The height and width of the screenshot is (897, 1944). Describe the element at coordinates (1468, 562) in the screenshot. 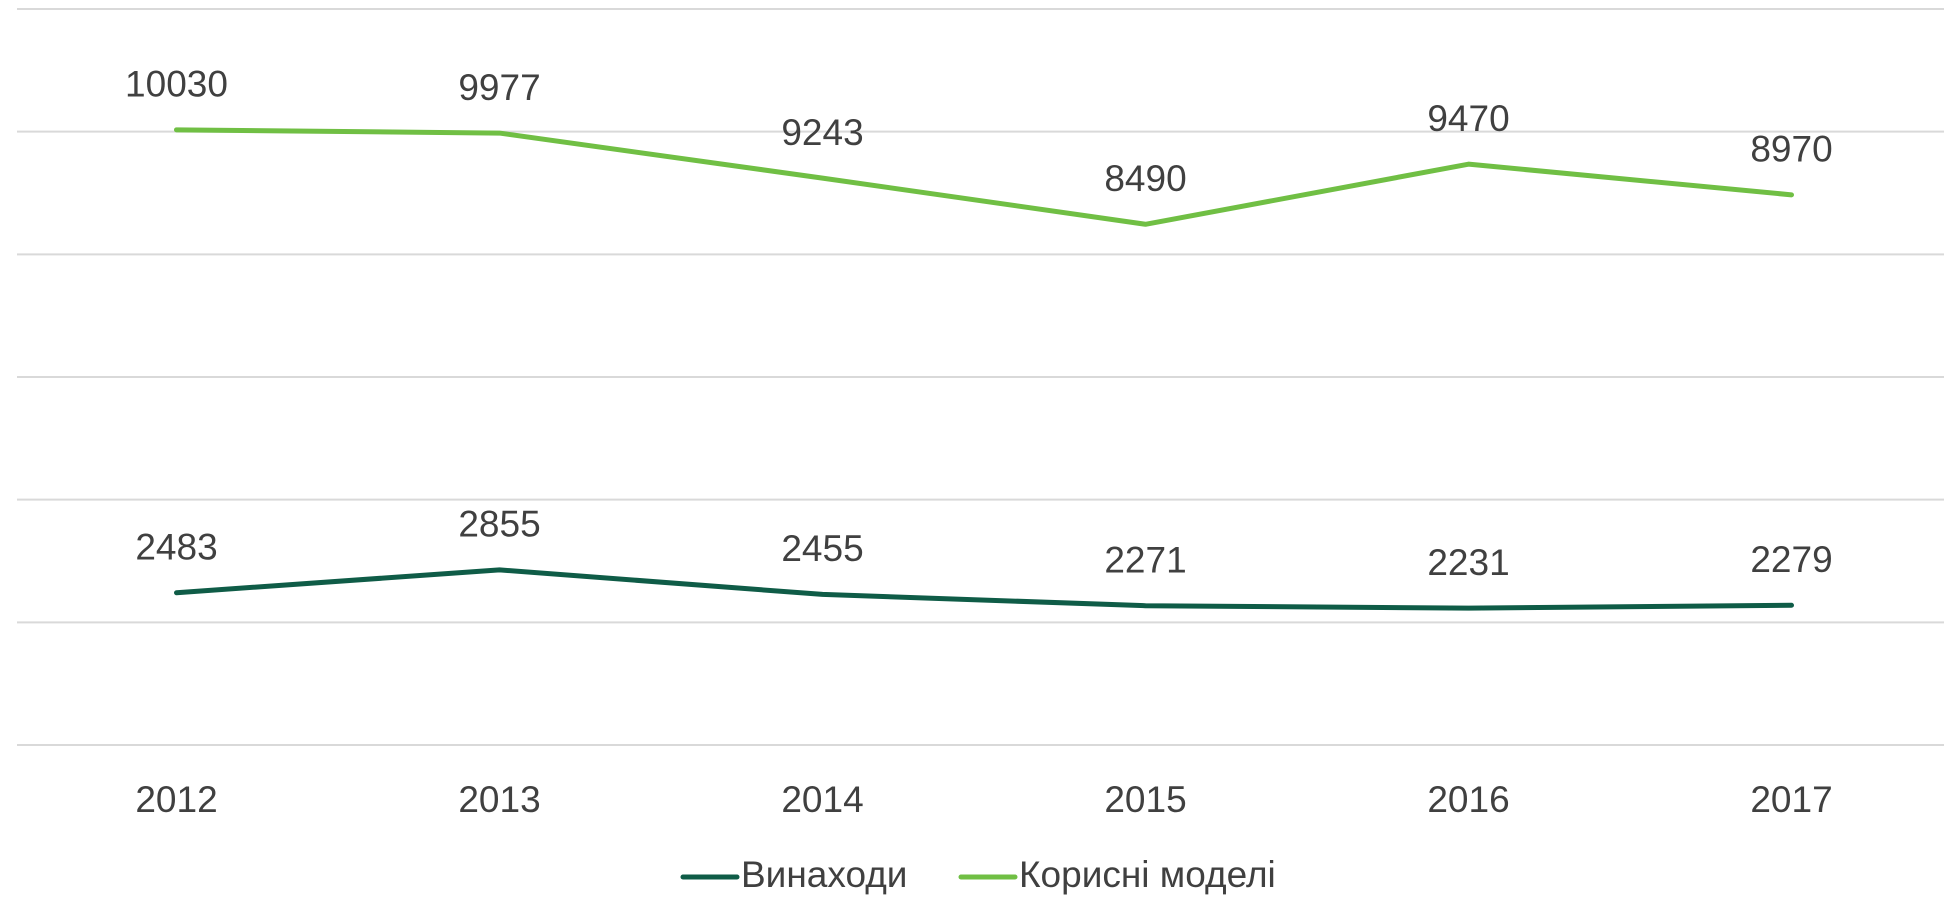

I see `data-label: 2231` at that location.